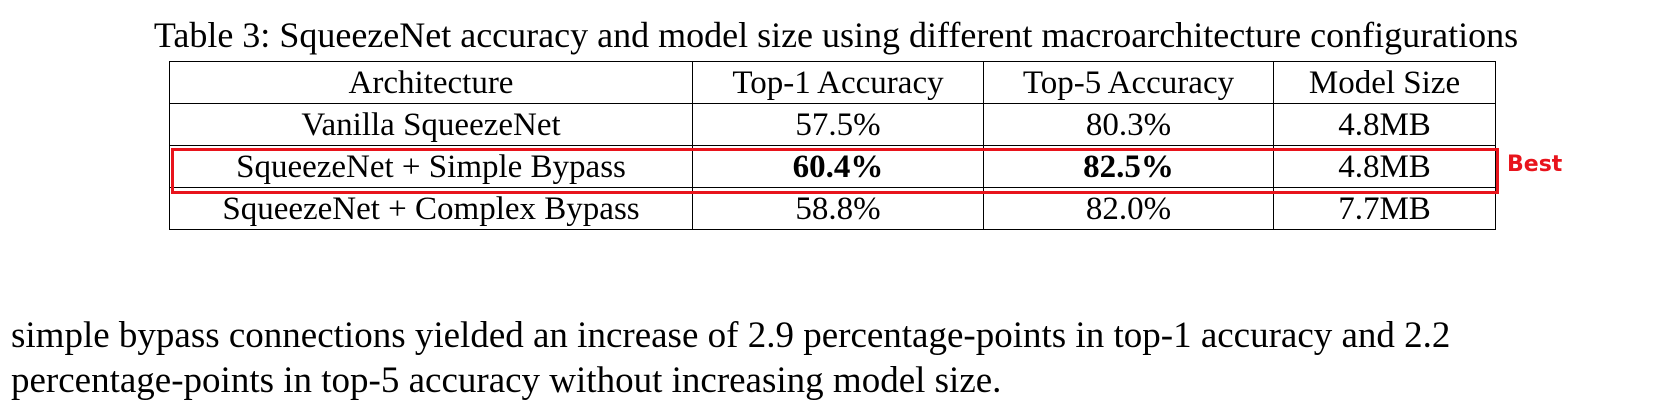 Image resolution: width=1672 pixels, height=412 pixels. I want to click on highlight-box, so click(835, 171).